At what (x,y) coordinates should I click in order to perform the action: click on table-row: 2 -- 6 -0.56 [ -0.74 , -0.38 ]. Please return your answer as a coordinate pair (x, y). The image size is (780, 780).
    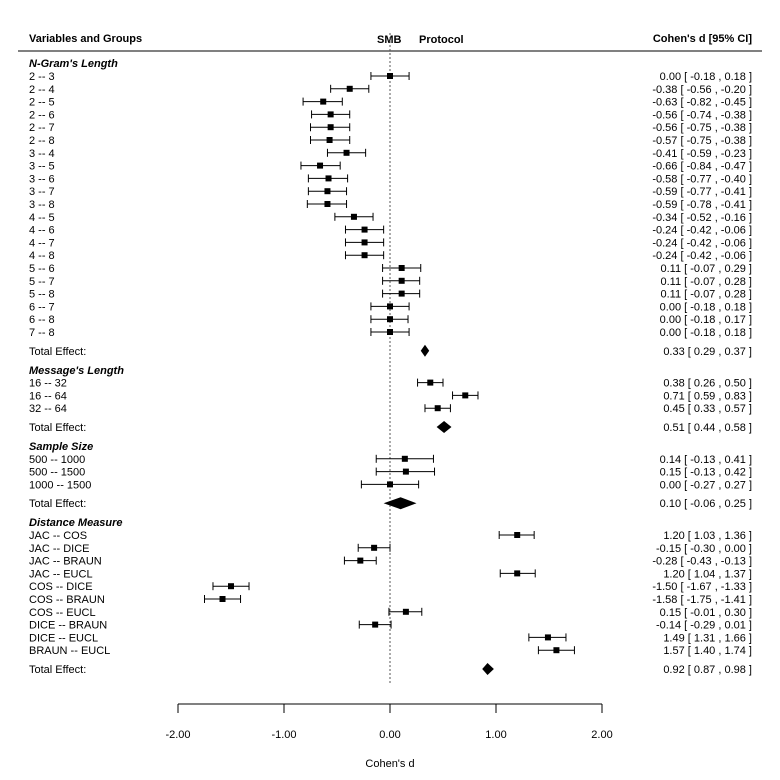
    Looking at the image, I should click on (390, 115).